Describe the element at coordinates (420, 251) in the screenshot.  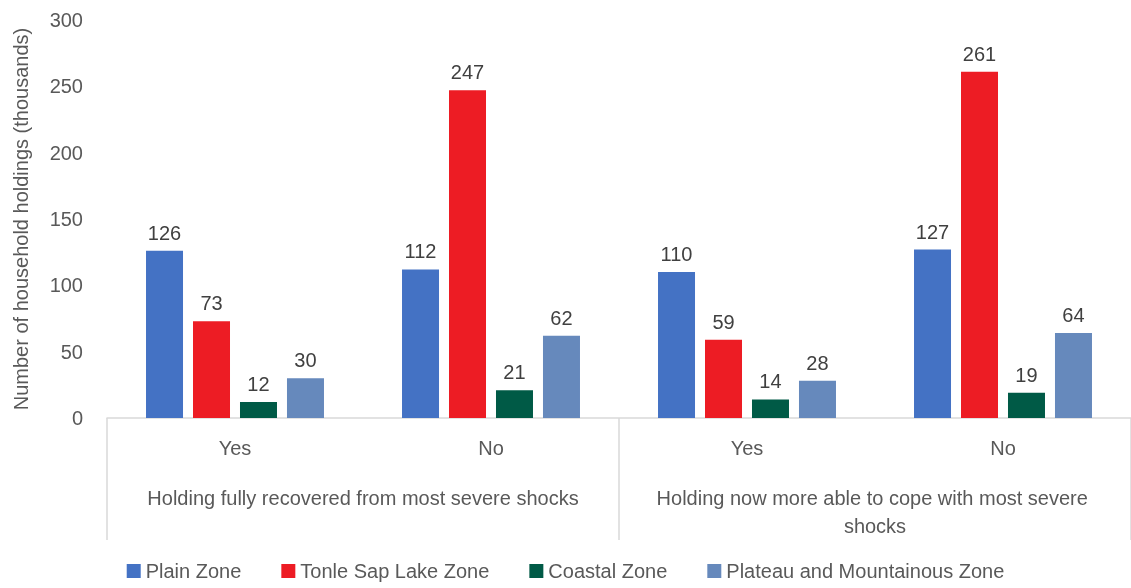
I see `data-label: 112` at that location.